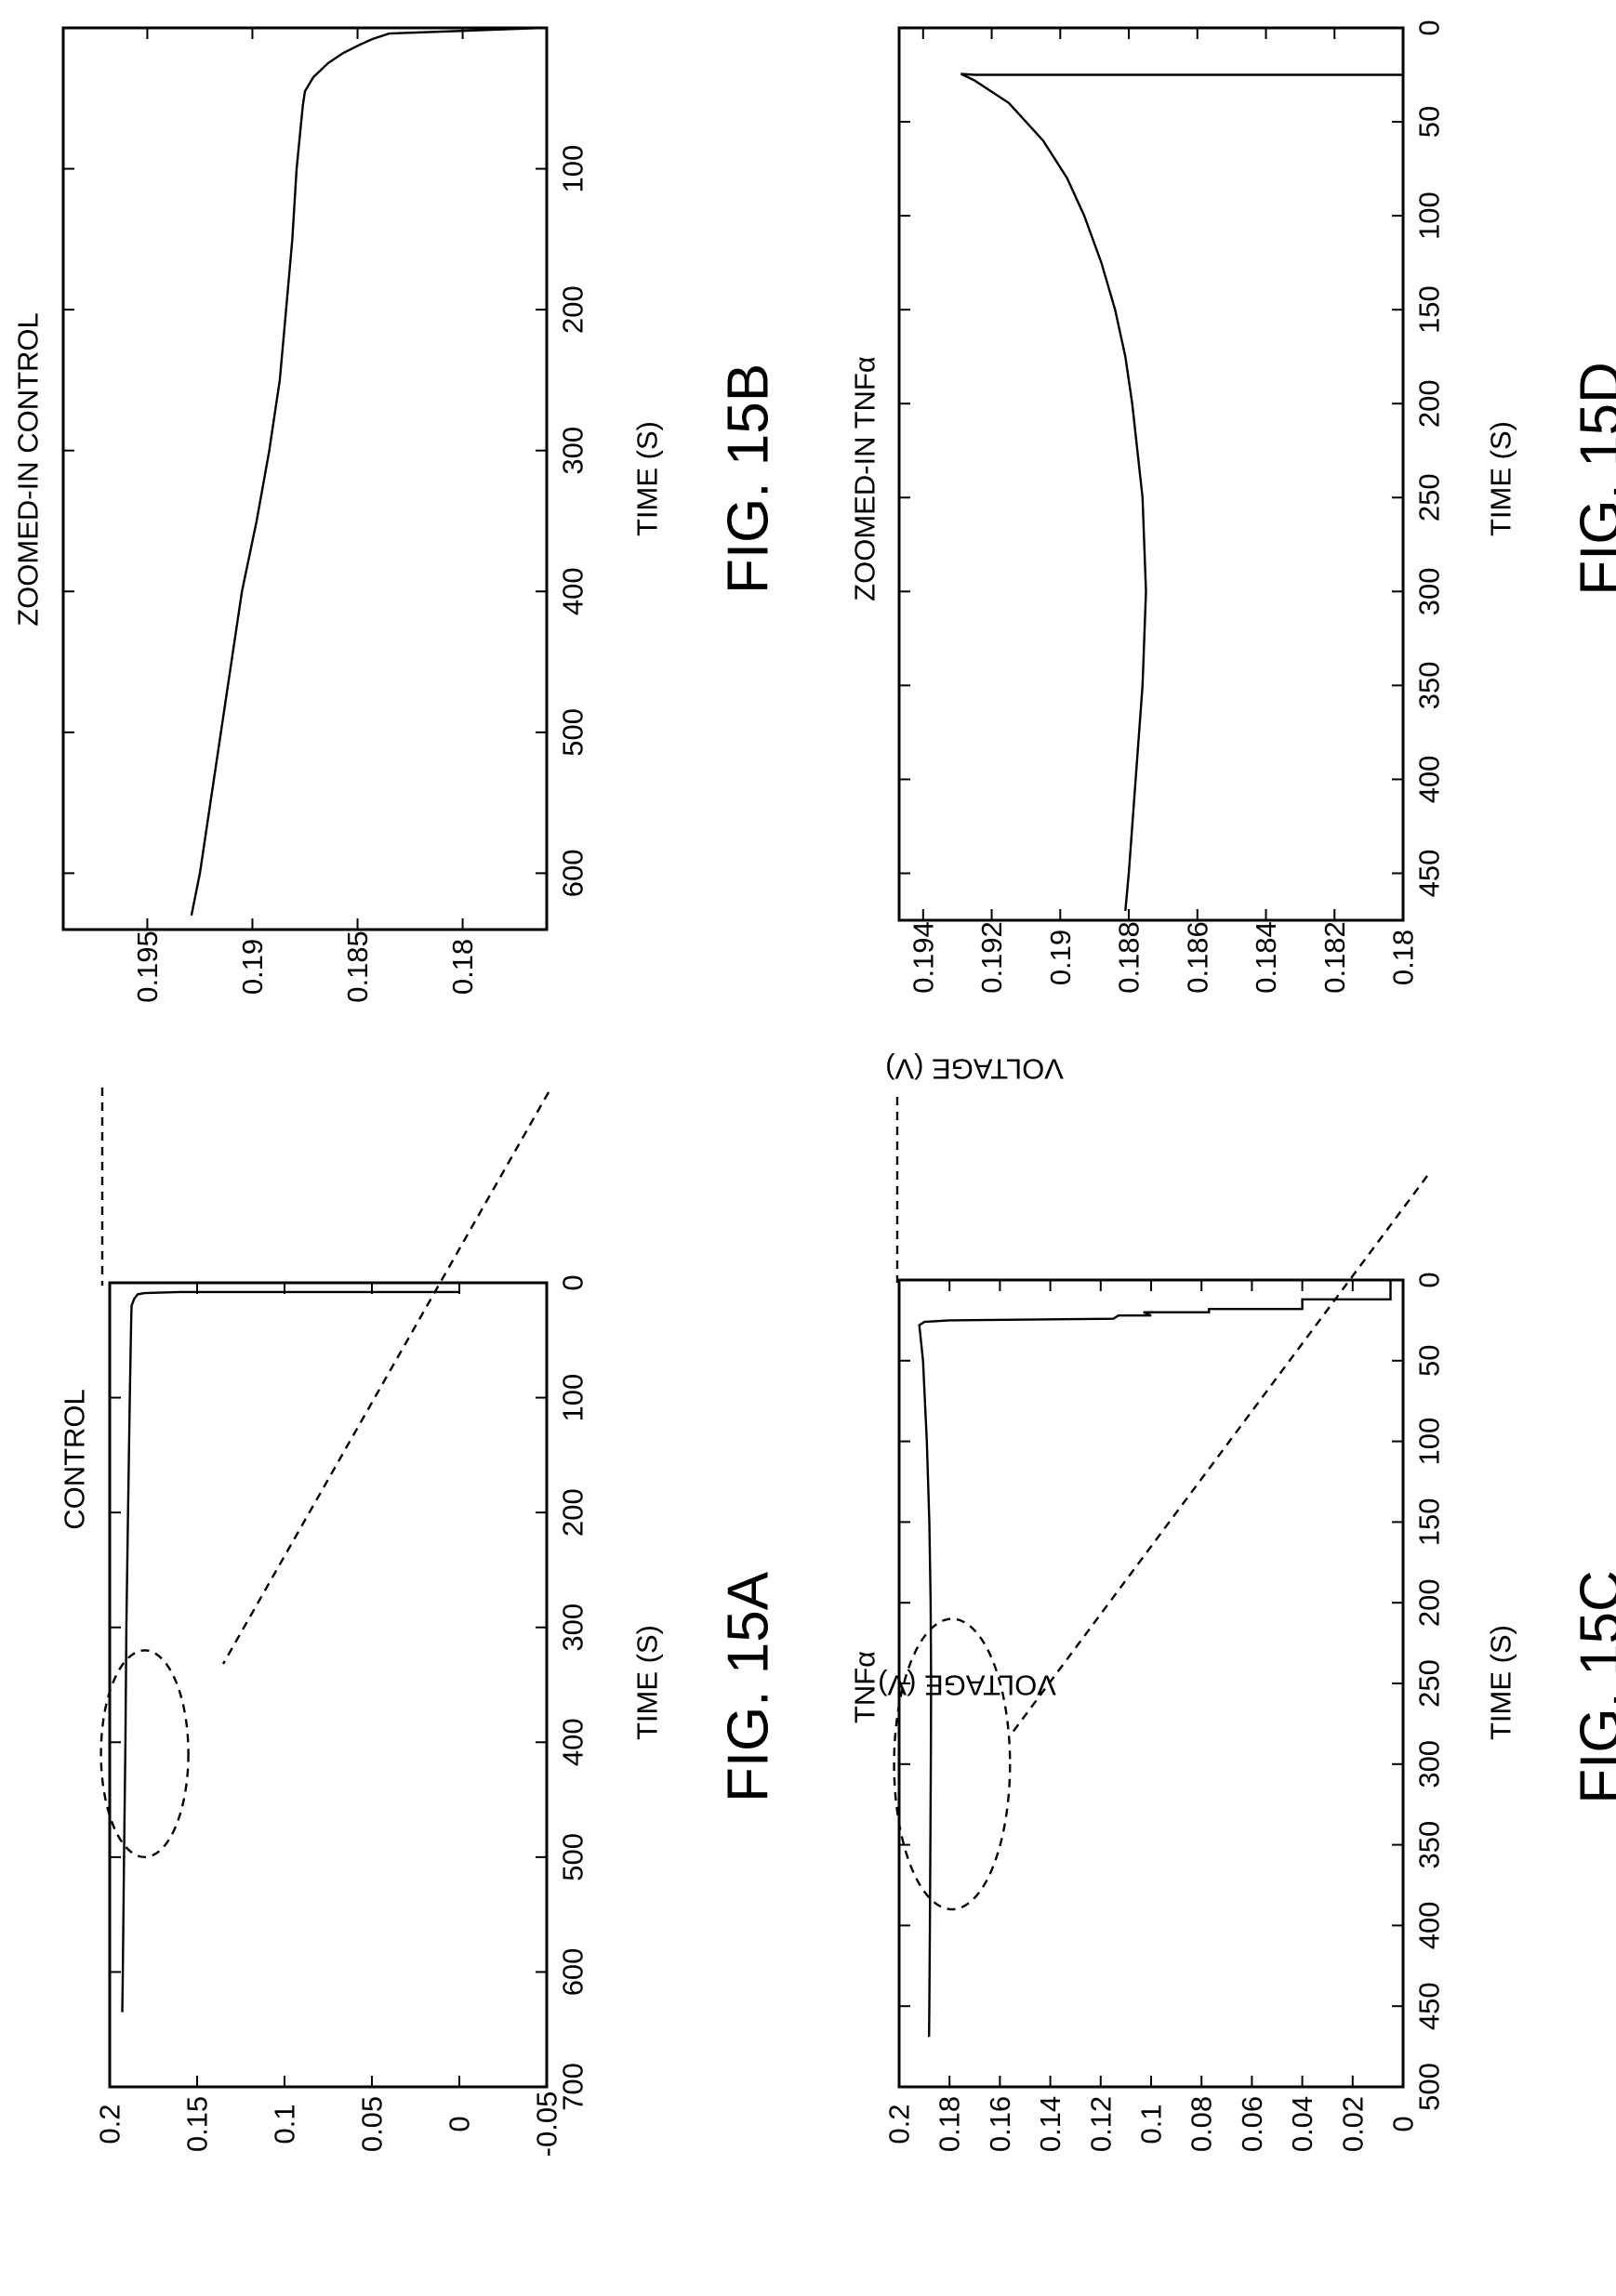 The height and width of the screenshot is (2296, 1616). What do you see at coordinates (197, 2124) in the screenshot?
I see `y-tick-label: 0.15` at bounding box center [197, 2124].